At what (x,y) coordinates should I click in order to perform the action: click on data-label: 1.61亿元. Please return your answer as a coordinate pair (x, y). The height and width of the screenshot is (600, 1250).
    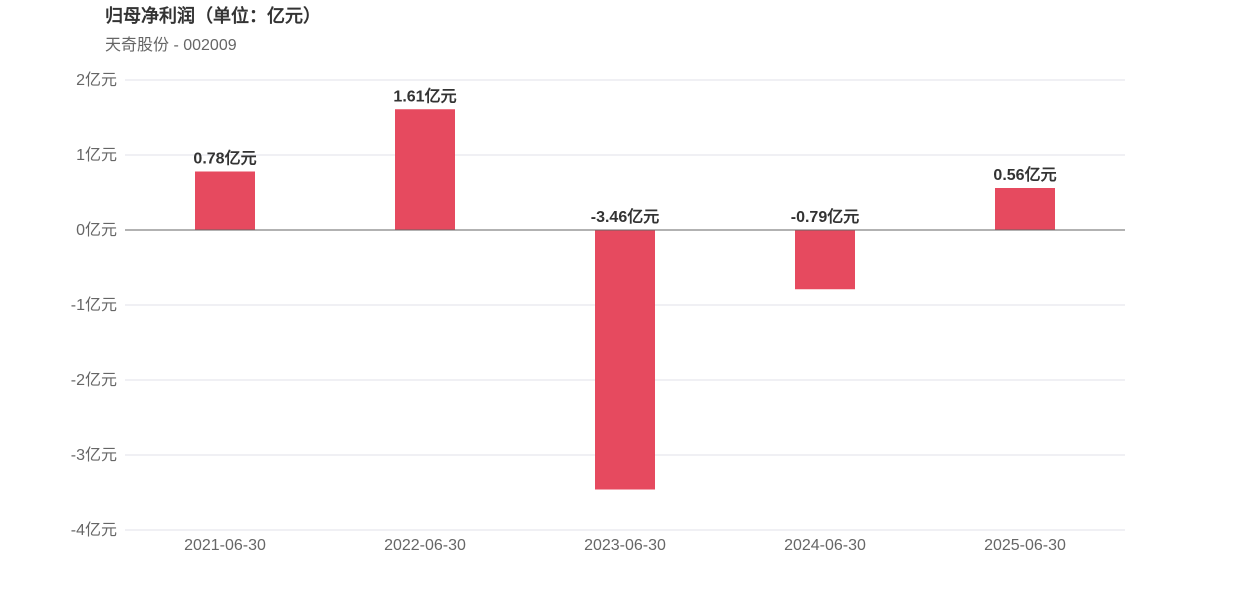
    Looking at the image, I should click on (424, 95).